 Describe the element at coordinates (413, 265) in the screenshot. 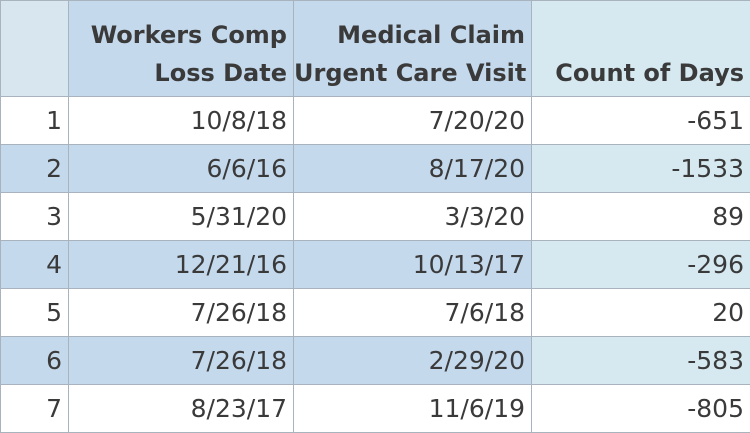

I see `visit-date-cell: 10/13/17` at that location.